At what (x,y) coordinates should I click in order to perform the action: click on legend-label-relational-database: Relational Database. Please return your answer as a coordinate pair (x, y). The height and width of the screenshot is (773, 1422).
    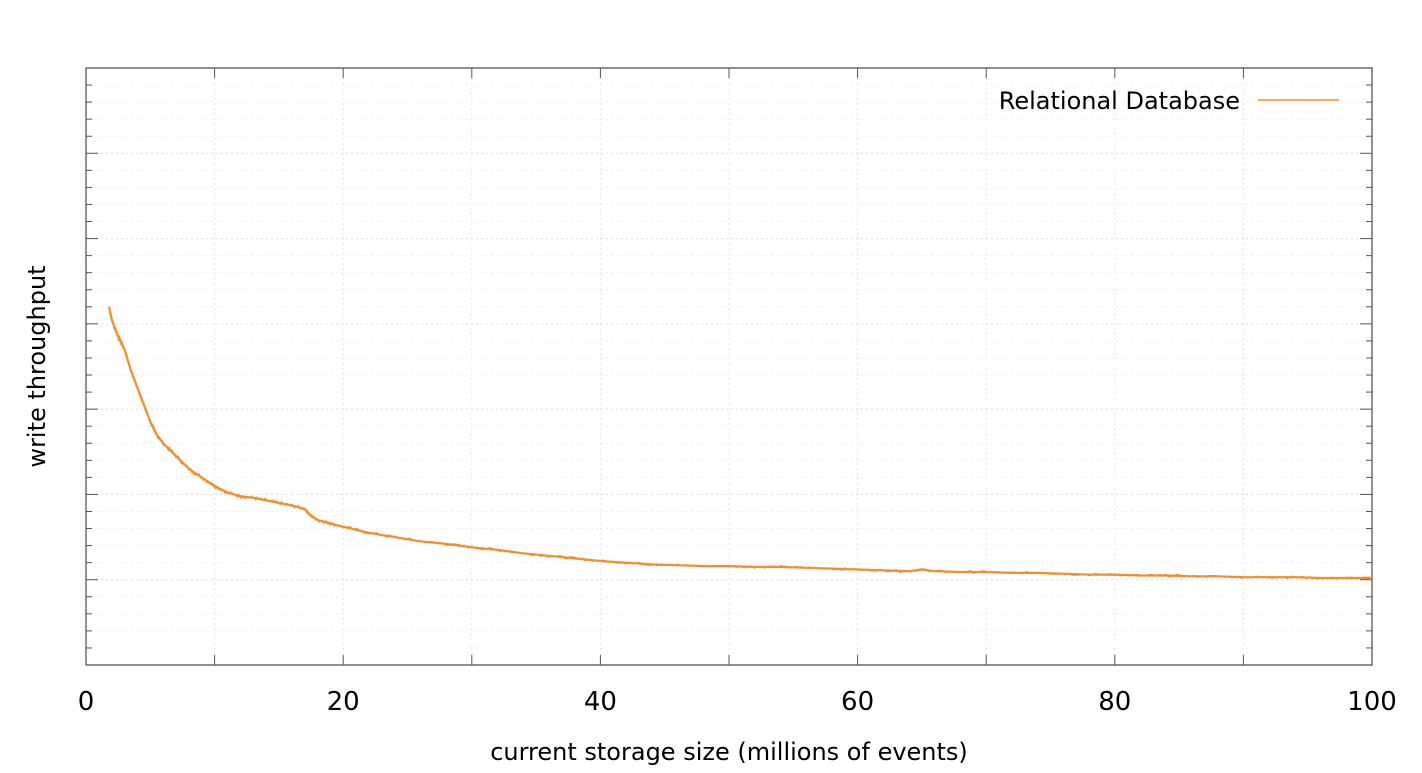
    Looking at the image, I should click on (1119, 101).